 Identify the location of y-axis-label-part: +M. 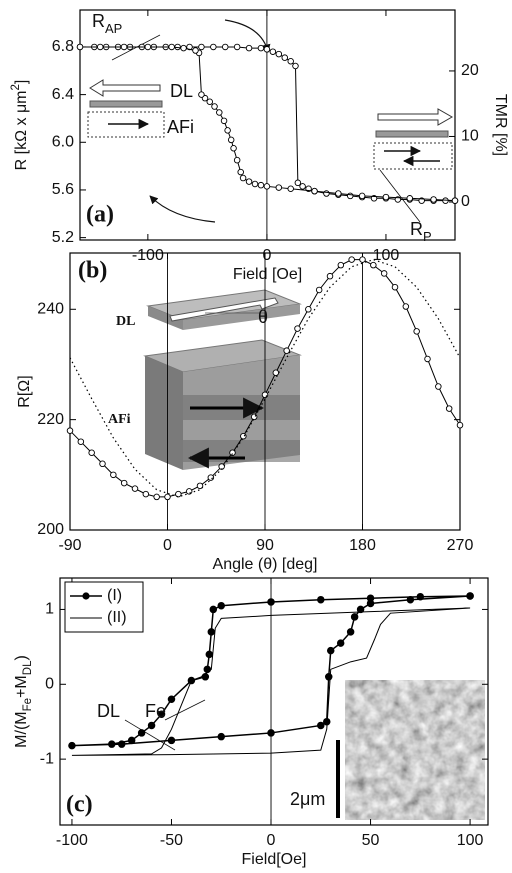
(21, 686).